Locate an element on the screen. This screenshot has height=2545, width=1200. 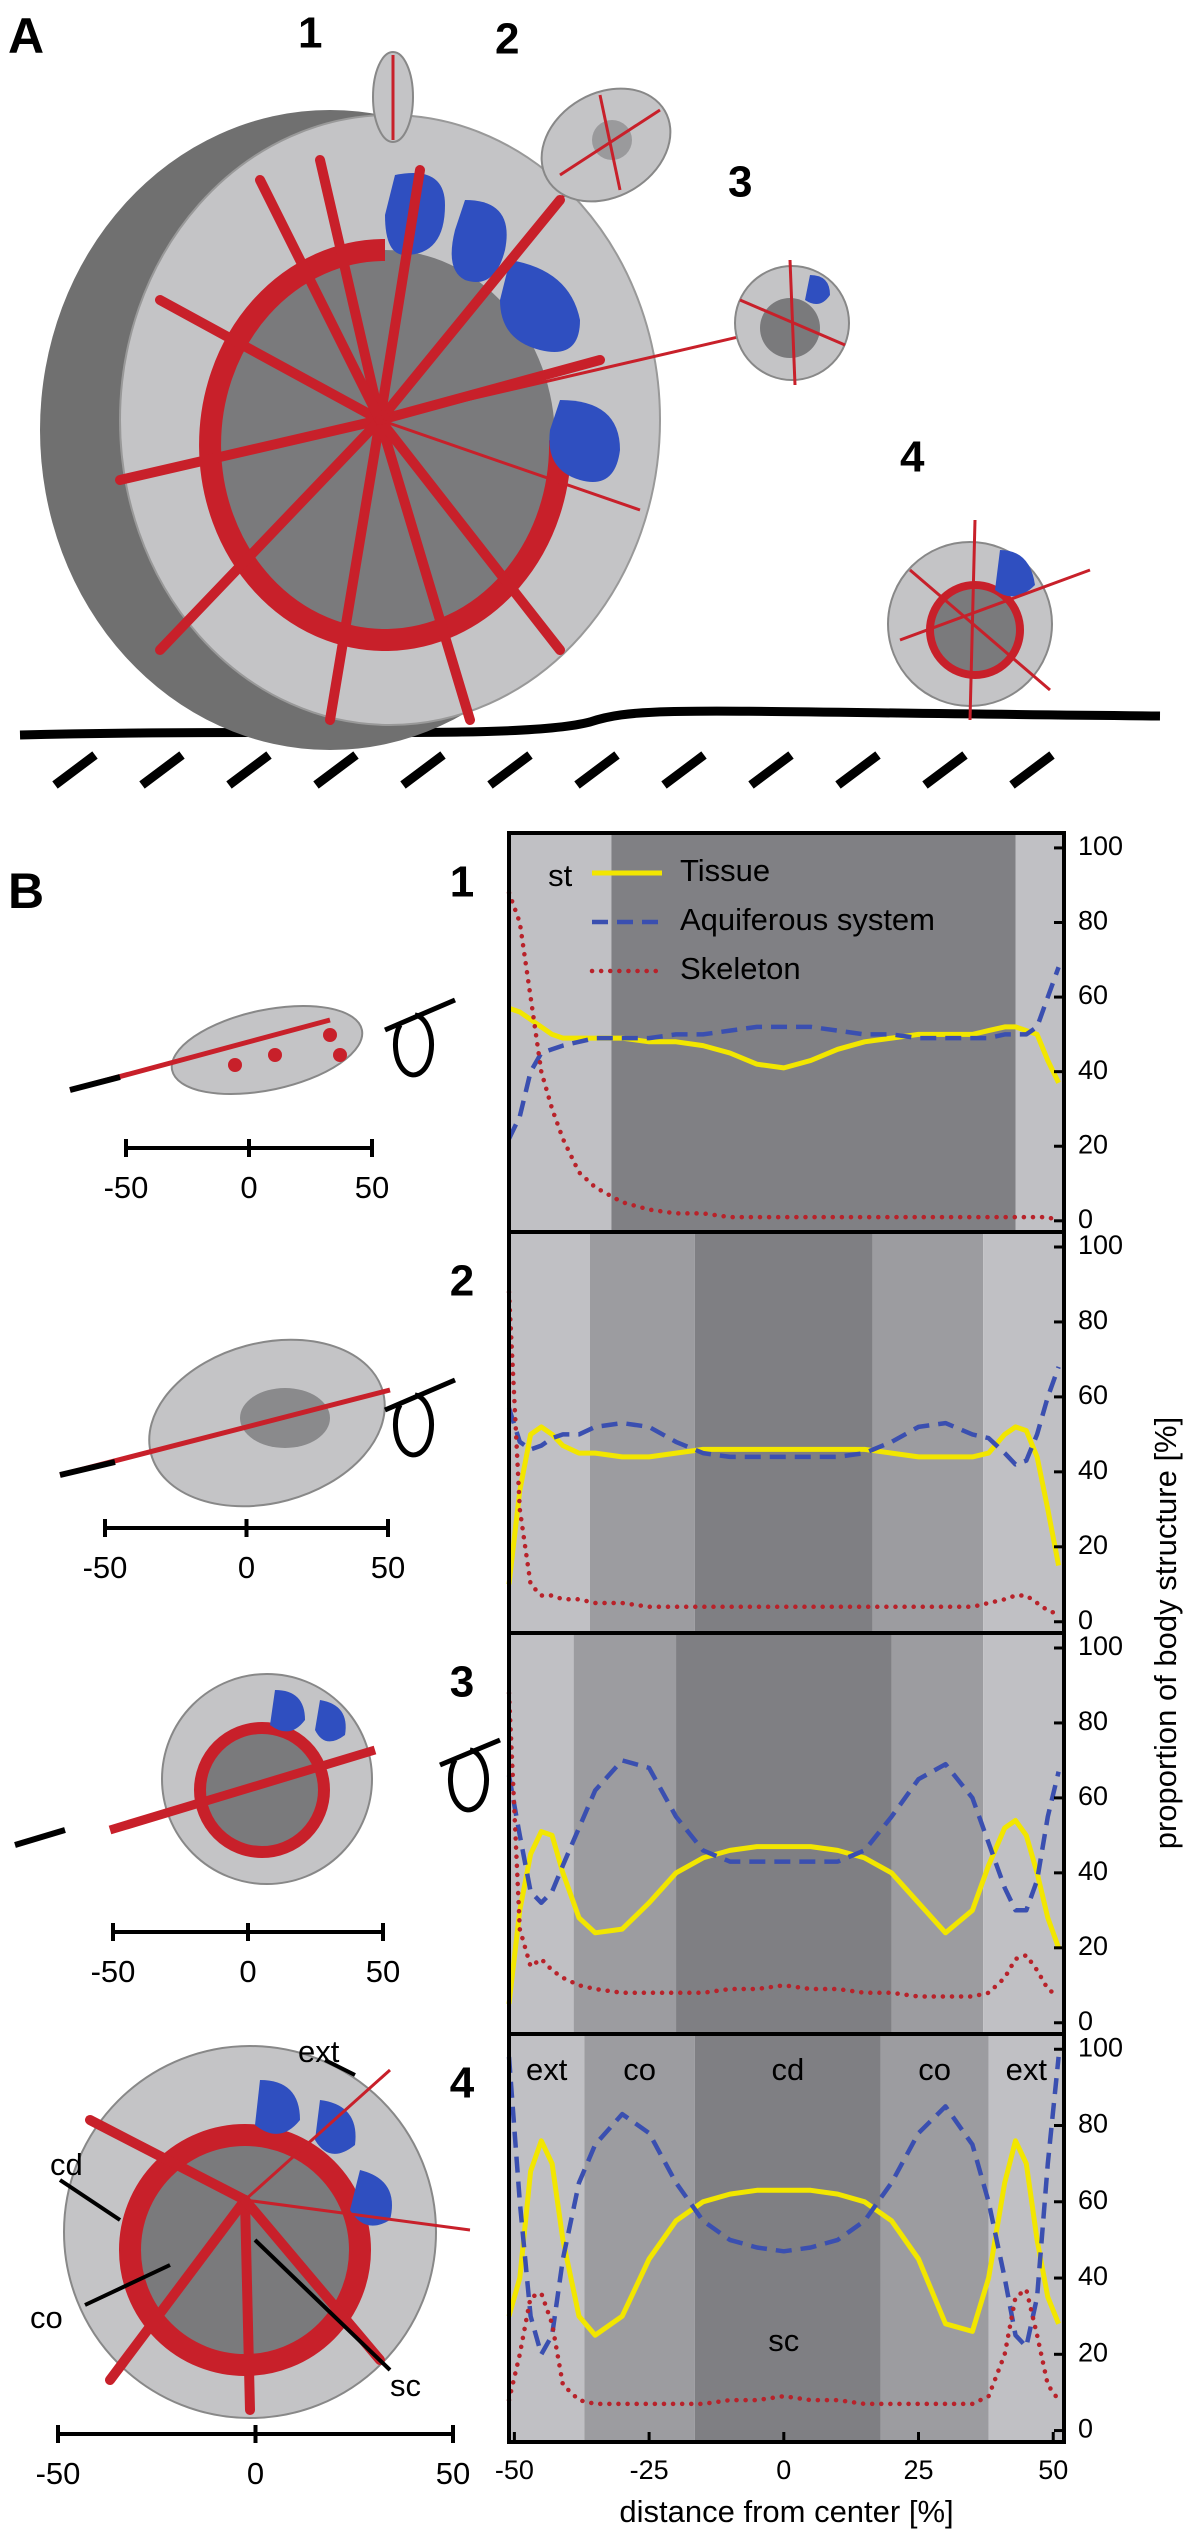
drawing-label: cd is located at coordinates (66, 2164).